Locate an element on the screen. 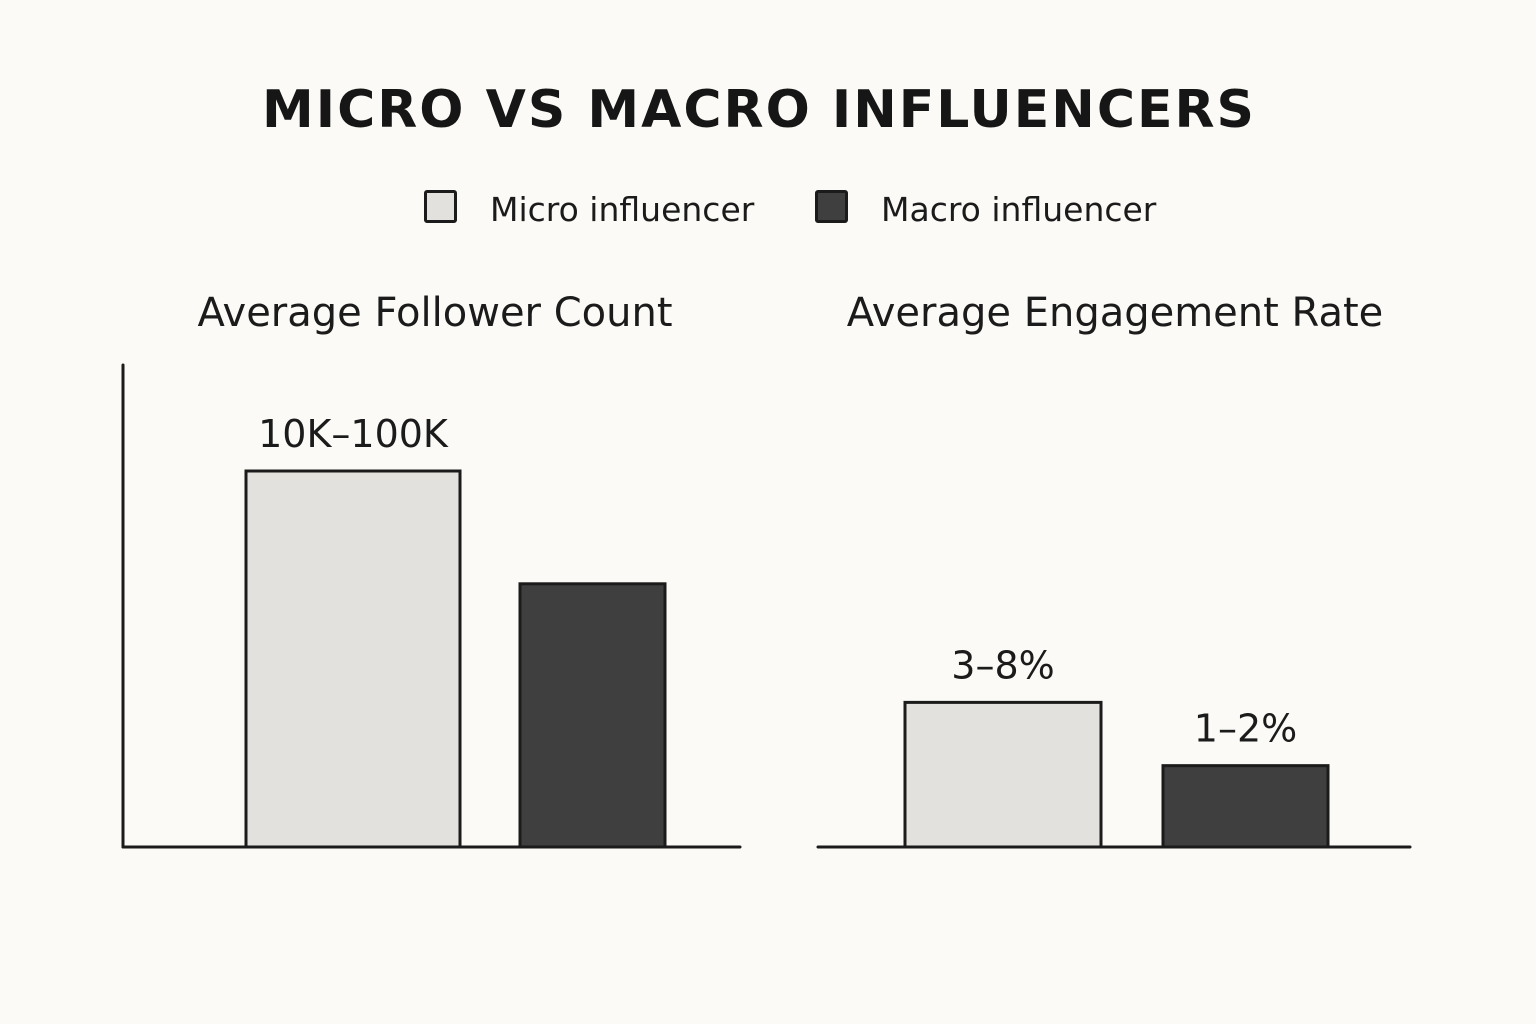  bar-followers-micro is located at coordinates (353, 659).